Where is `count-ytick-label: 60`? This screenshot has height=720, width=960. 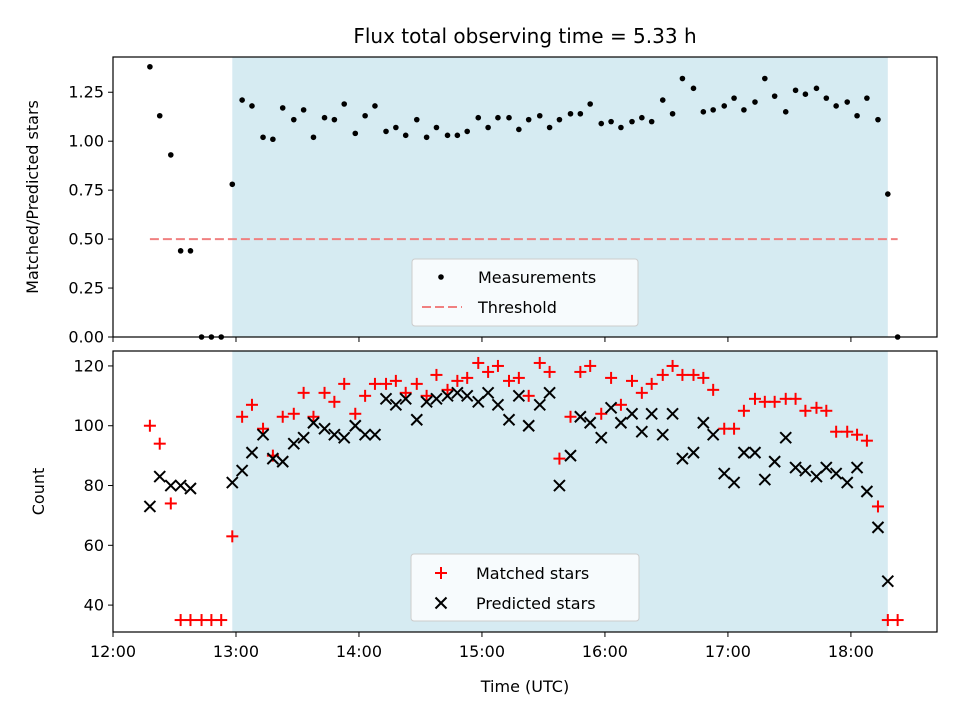
count-ytick-label: 60 is located at coordinates (94, 545).